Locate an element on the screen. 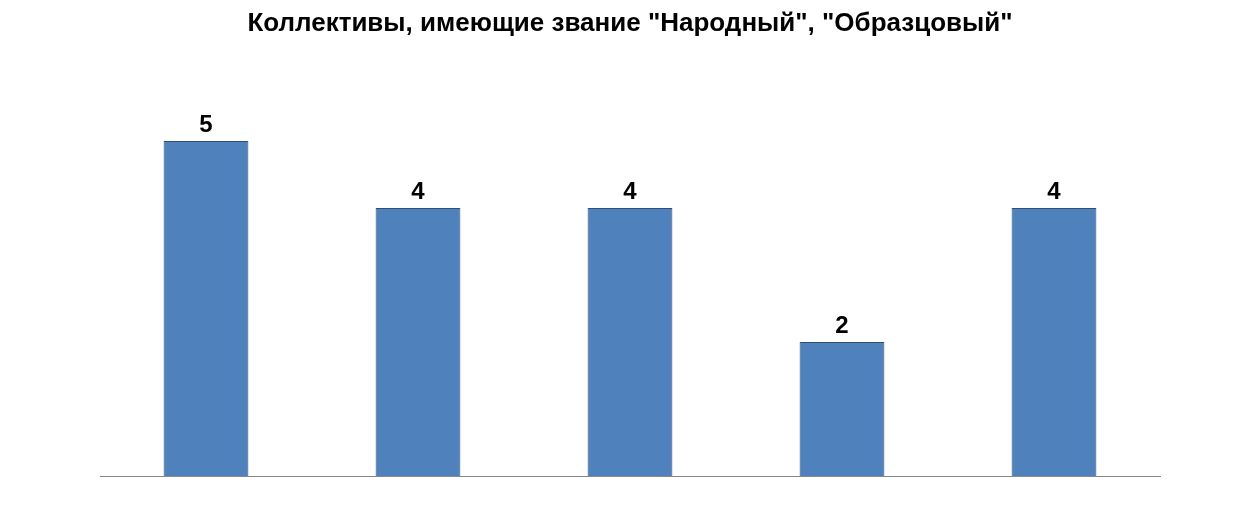 This screenshot has width=1260, height=510. data-label: 2 is located at coordinates (842, 324).